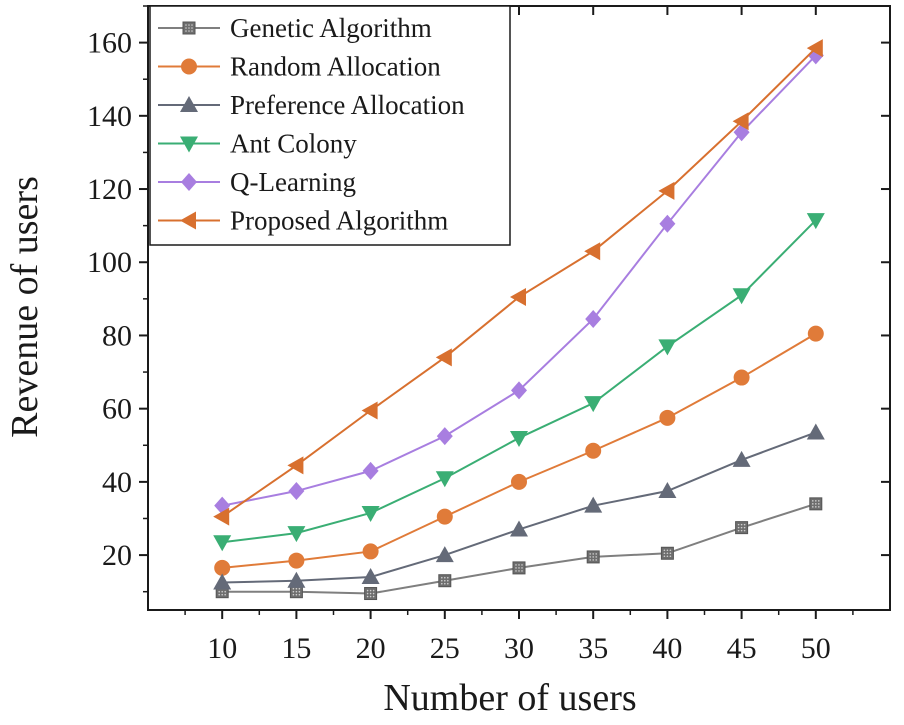 The height and width of the screenshot is (725, 904). What do you see at coordinates (299, 67) in the screenshot?
I see `legend-item: Random Allocation` at bounding box center [299, 67].